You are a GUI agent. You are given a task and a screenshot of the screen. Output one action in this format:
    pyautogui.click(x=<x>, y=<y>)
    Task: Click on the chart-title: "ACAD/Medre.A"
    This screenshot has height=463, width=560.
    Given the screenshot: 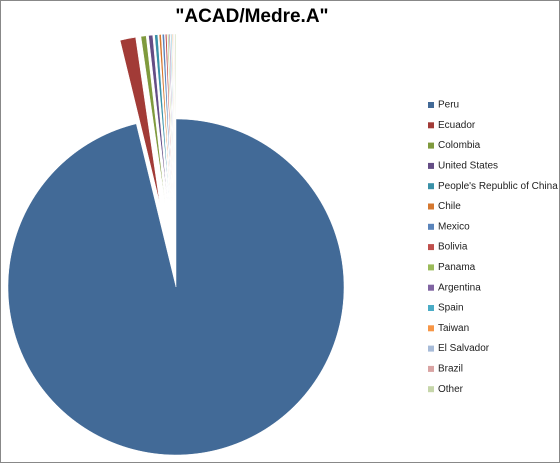 What is the action you would take?
    pyautogui.click(x=251, y=16)
    